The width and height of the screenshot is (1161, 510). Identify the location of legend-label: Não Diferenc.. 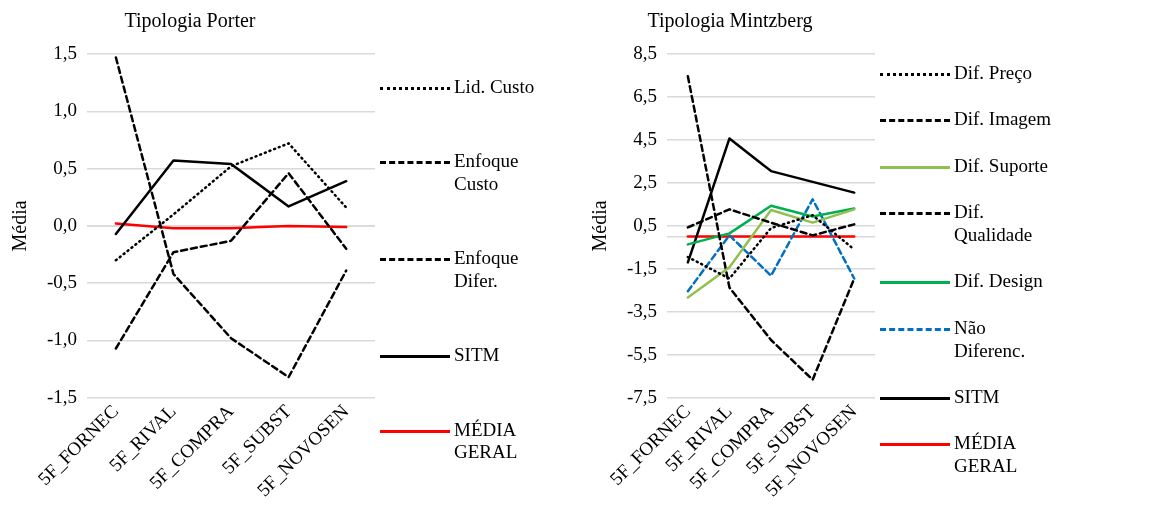
(990, 339).